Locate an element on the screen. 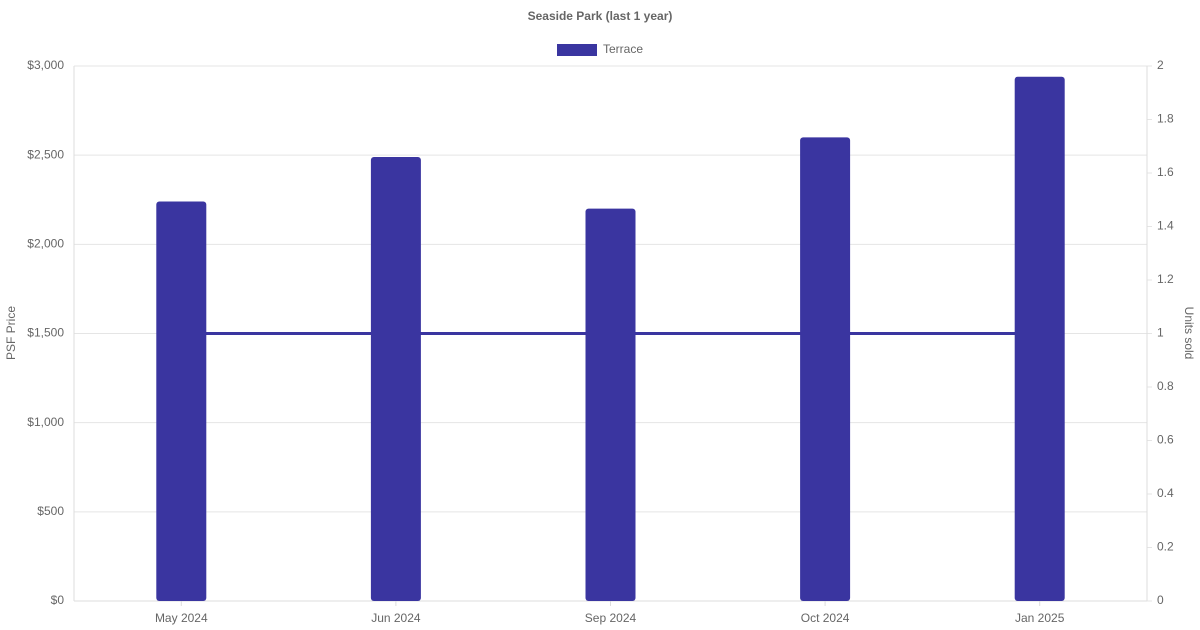 This screenshot has height=630, width=1200. chart-title: Seaside Park (last 1 year) is located at coordinates (600, 16).